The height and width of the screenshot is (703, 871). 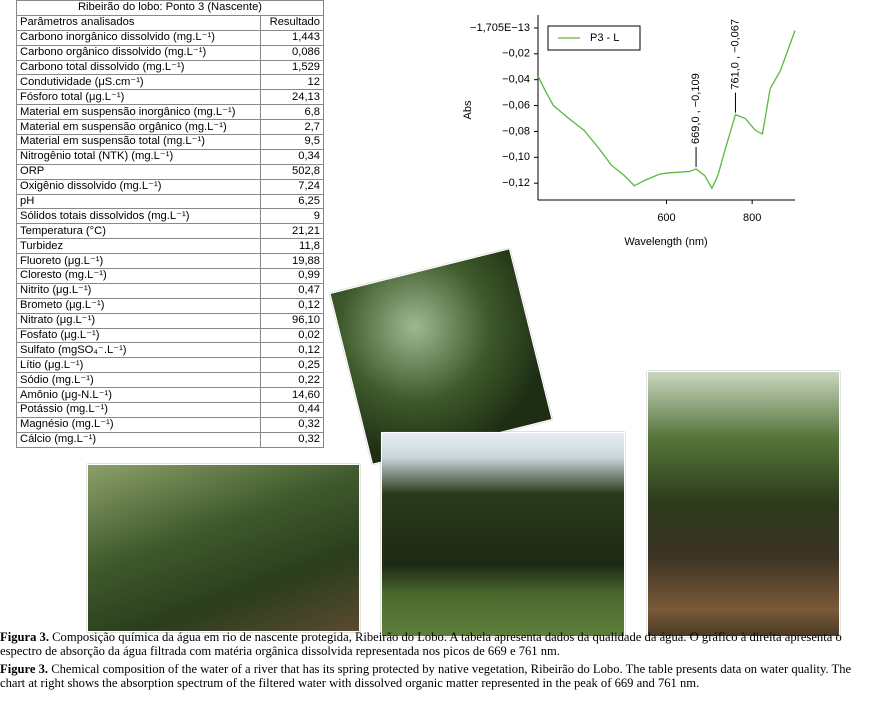 I want to click on table-row: Nitrito (μg.L⁻¹) 0,47, so click(x=169, y=290).